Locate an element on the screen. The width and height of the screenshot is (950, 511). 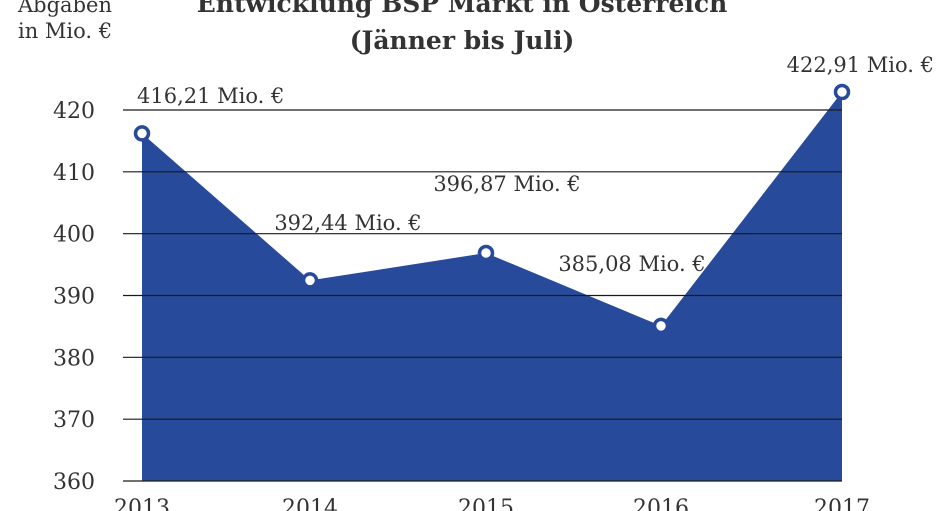
data-point-2014 is located at coordinates (310, 280).